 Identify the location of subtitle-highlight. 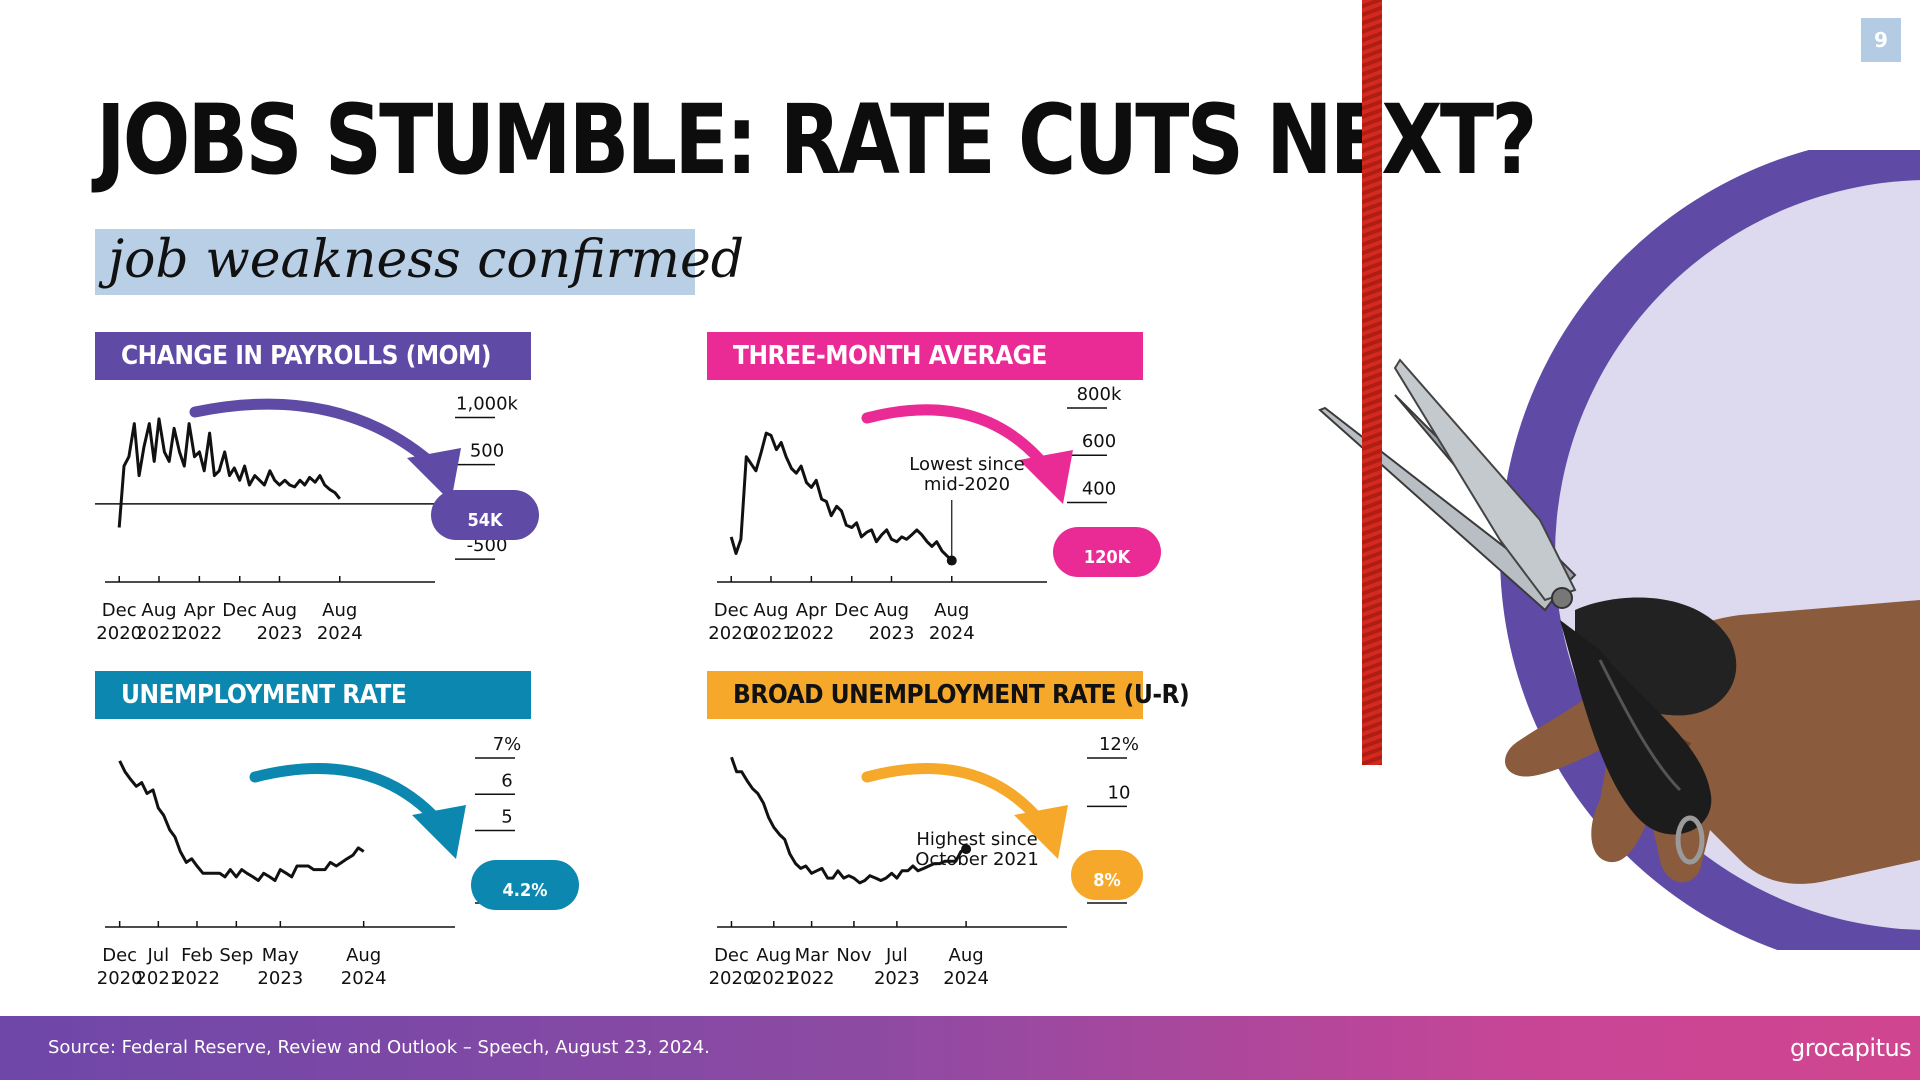
(395, 262).